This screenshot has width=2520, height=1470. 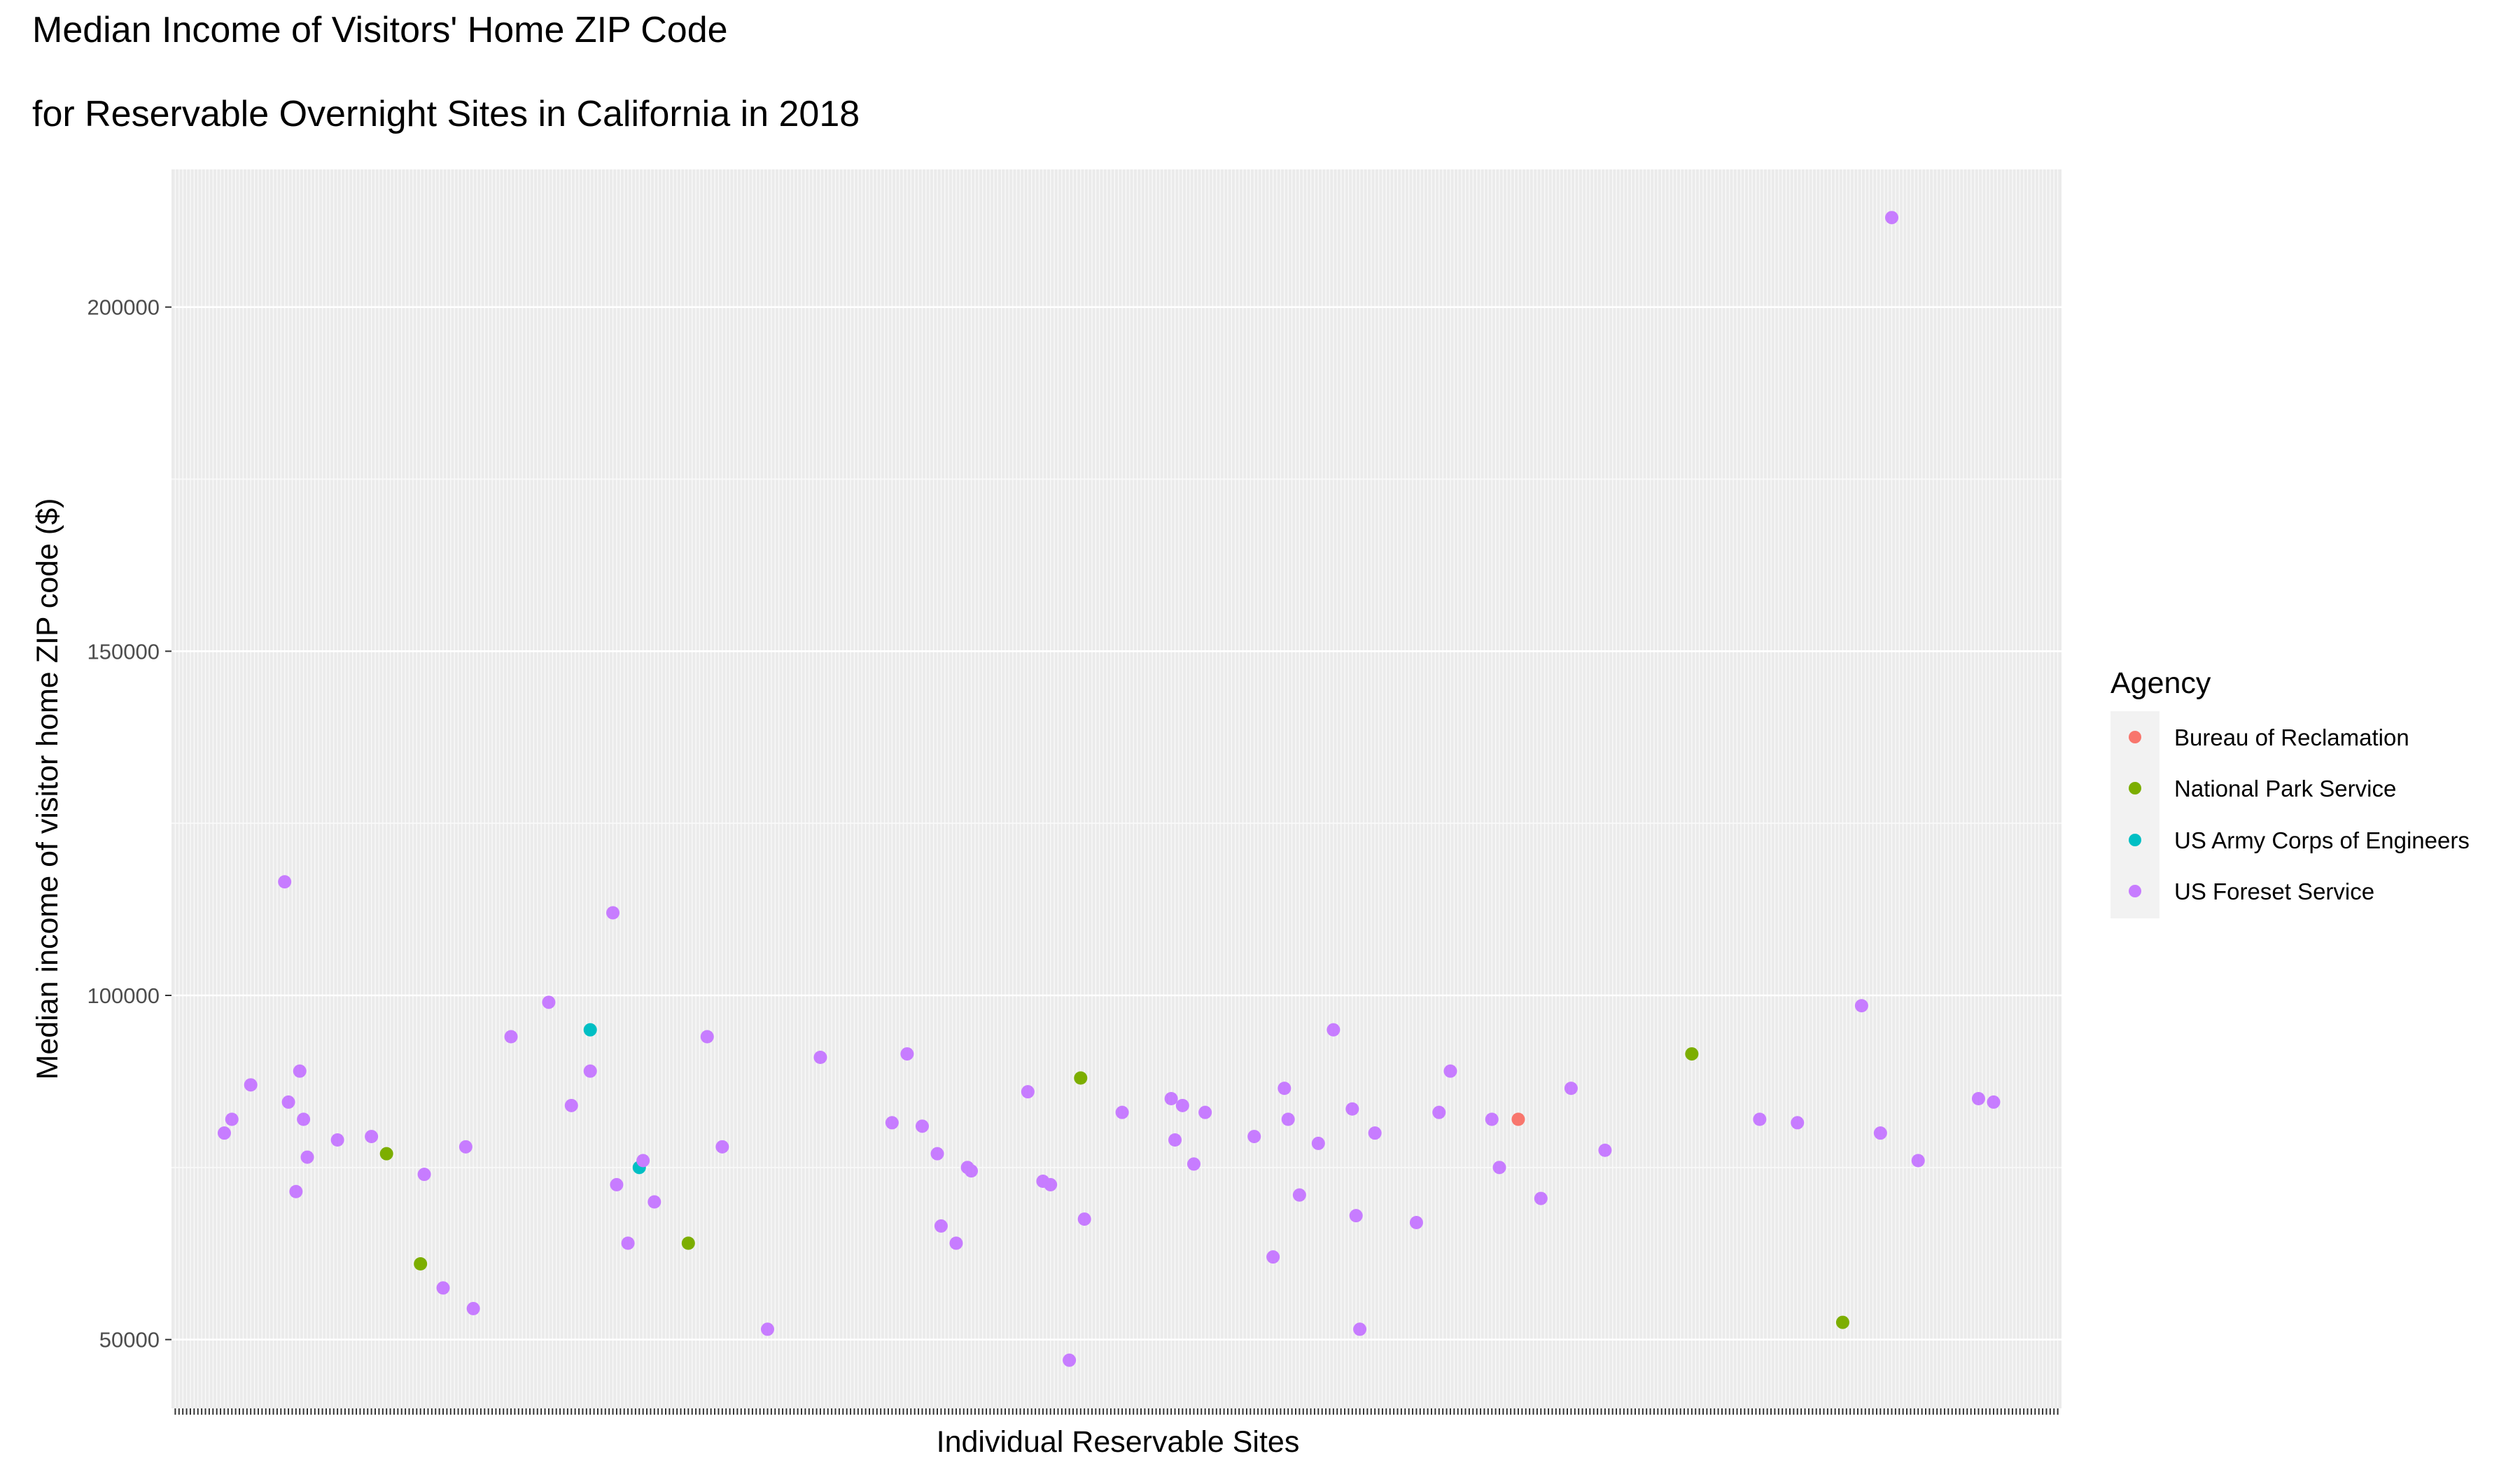 I want to click on legend-key-us-army-corps-of-engineers, so click(x=2135, y=840).